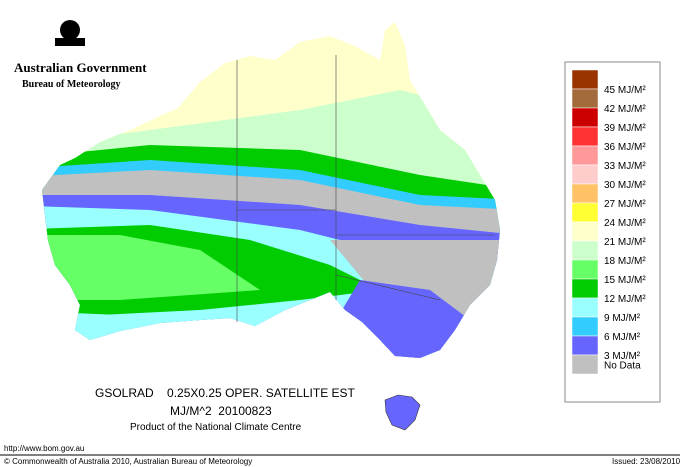 Image resolution: width=680 pixels, height=467 pixels. I want to click on legend-label: 18 MJ/M², so click(625, 261).